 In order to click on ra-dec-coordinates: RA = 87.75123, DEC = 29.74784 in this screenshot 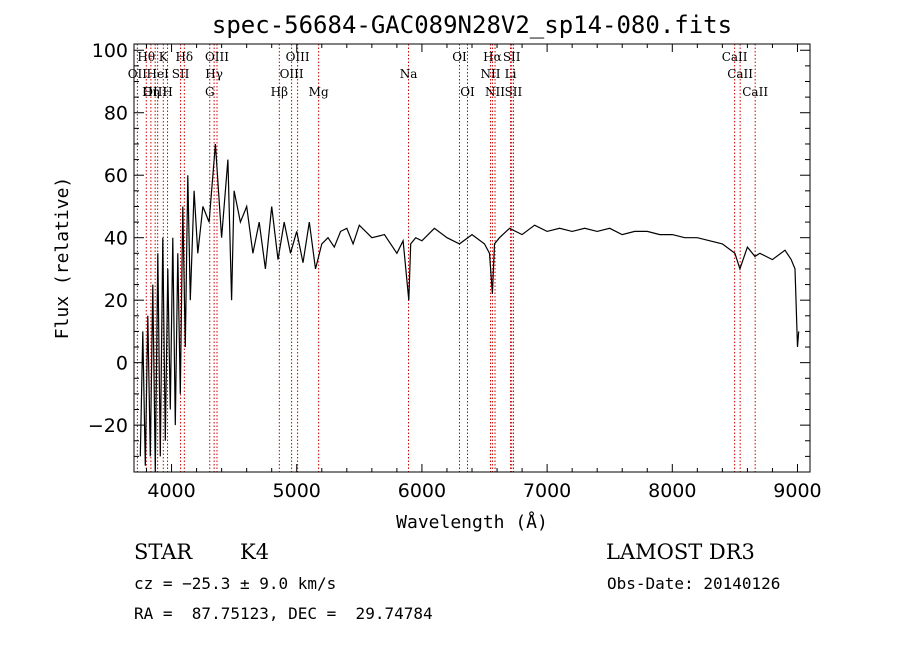, I will do `click(283, 613)`.